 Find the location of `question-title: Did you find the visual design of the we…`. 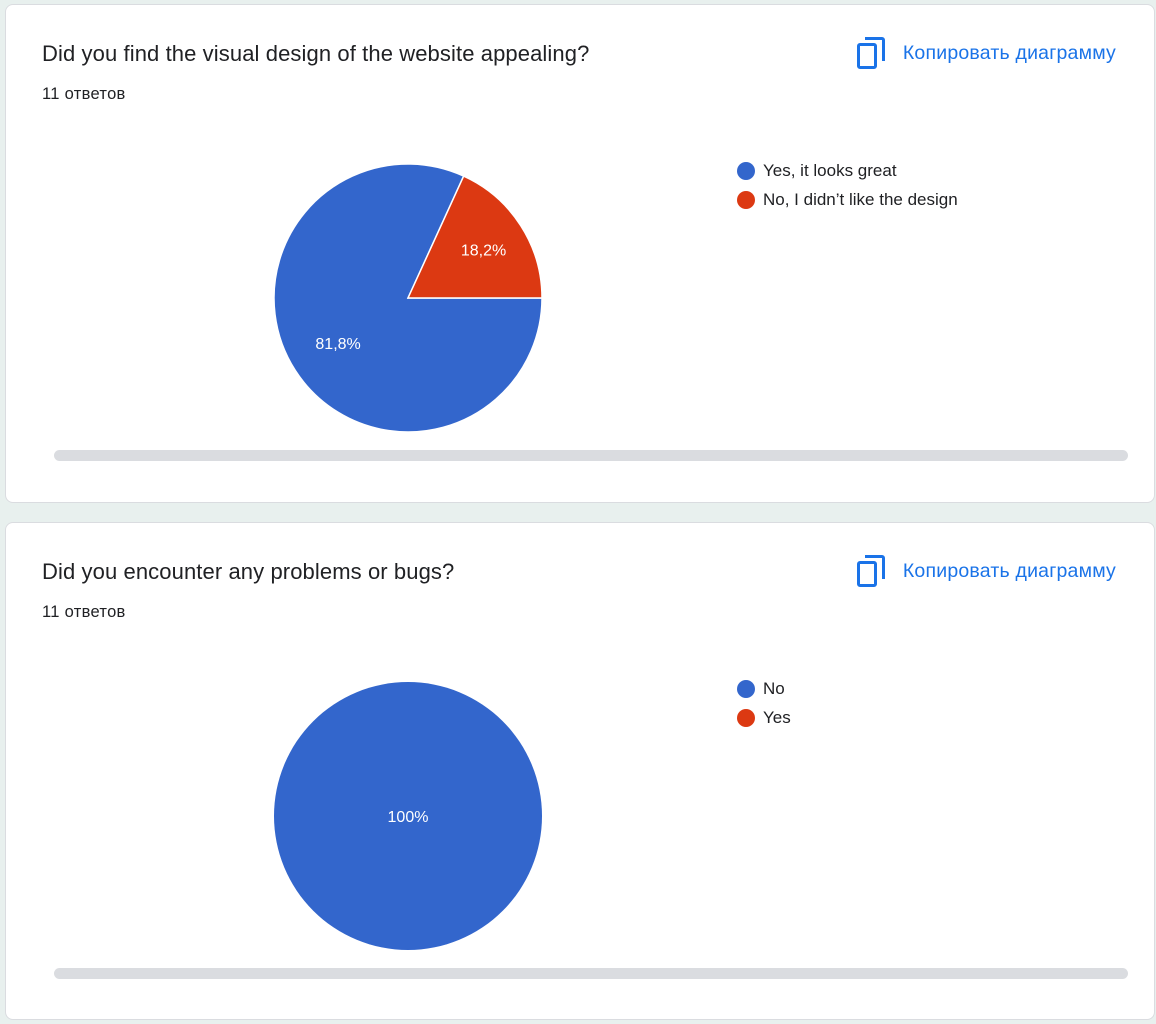

question-title: Did you find the visual design of the we… is located at coordinates (316, 53).